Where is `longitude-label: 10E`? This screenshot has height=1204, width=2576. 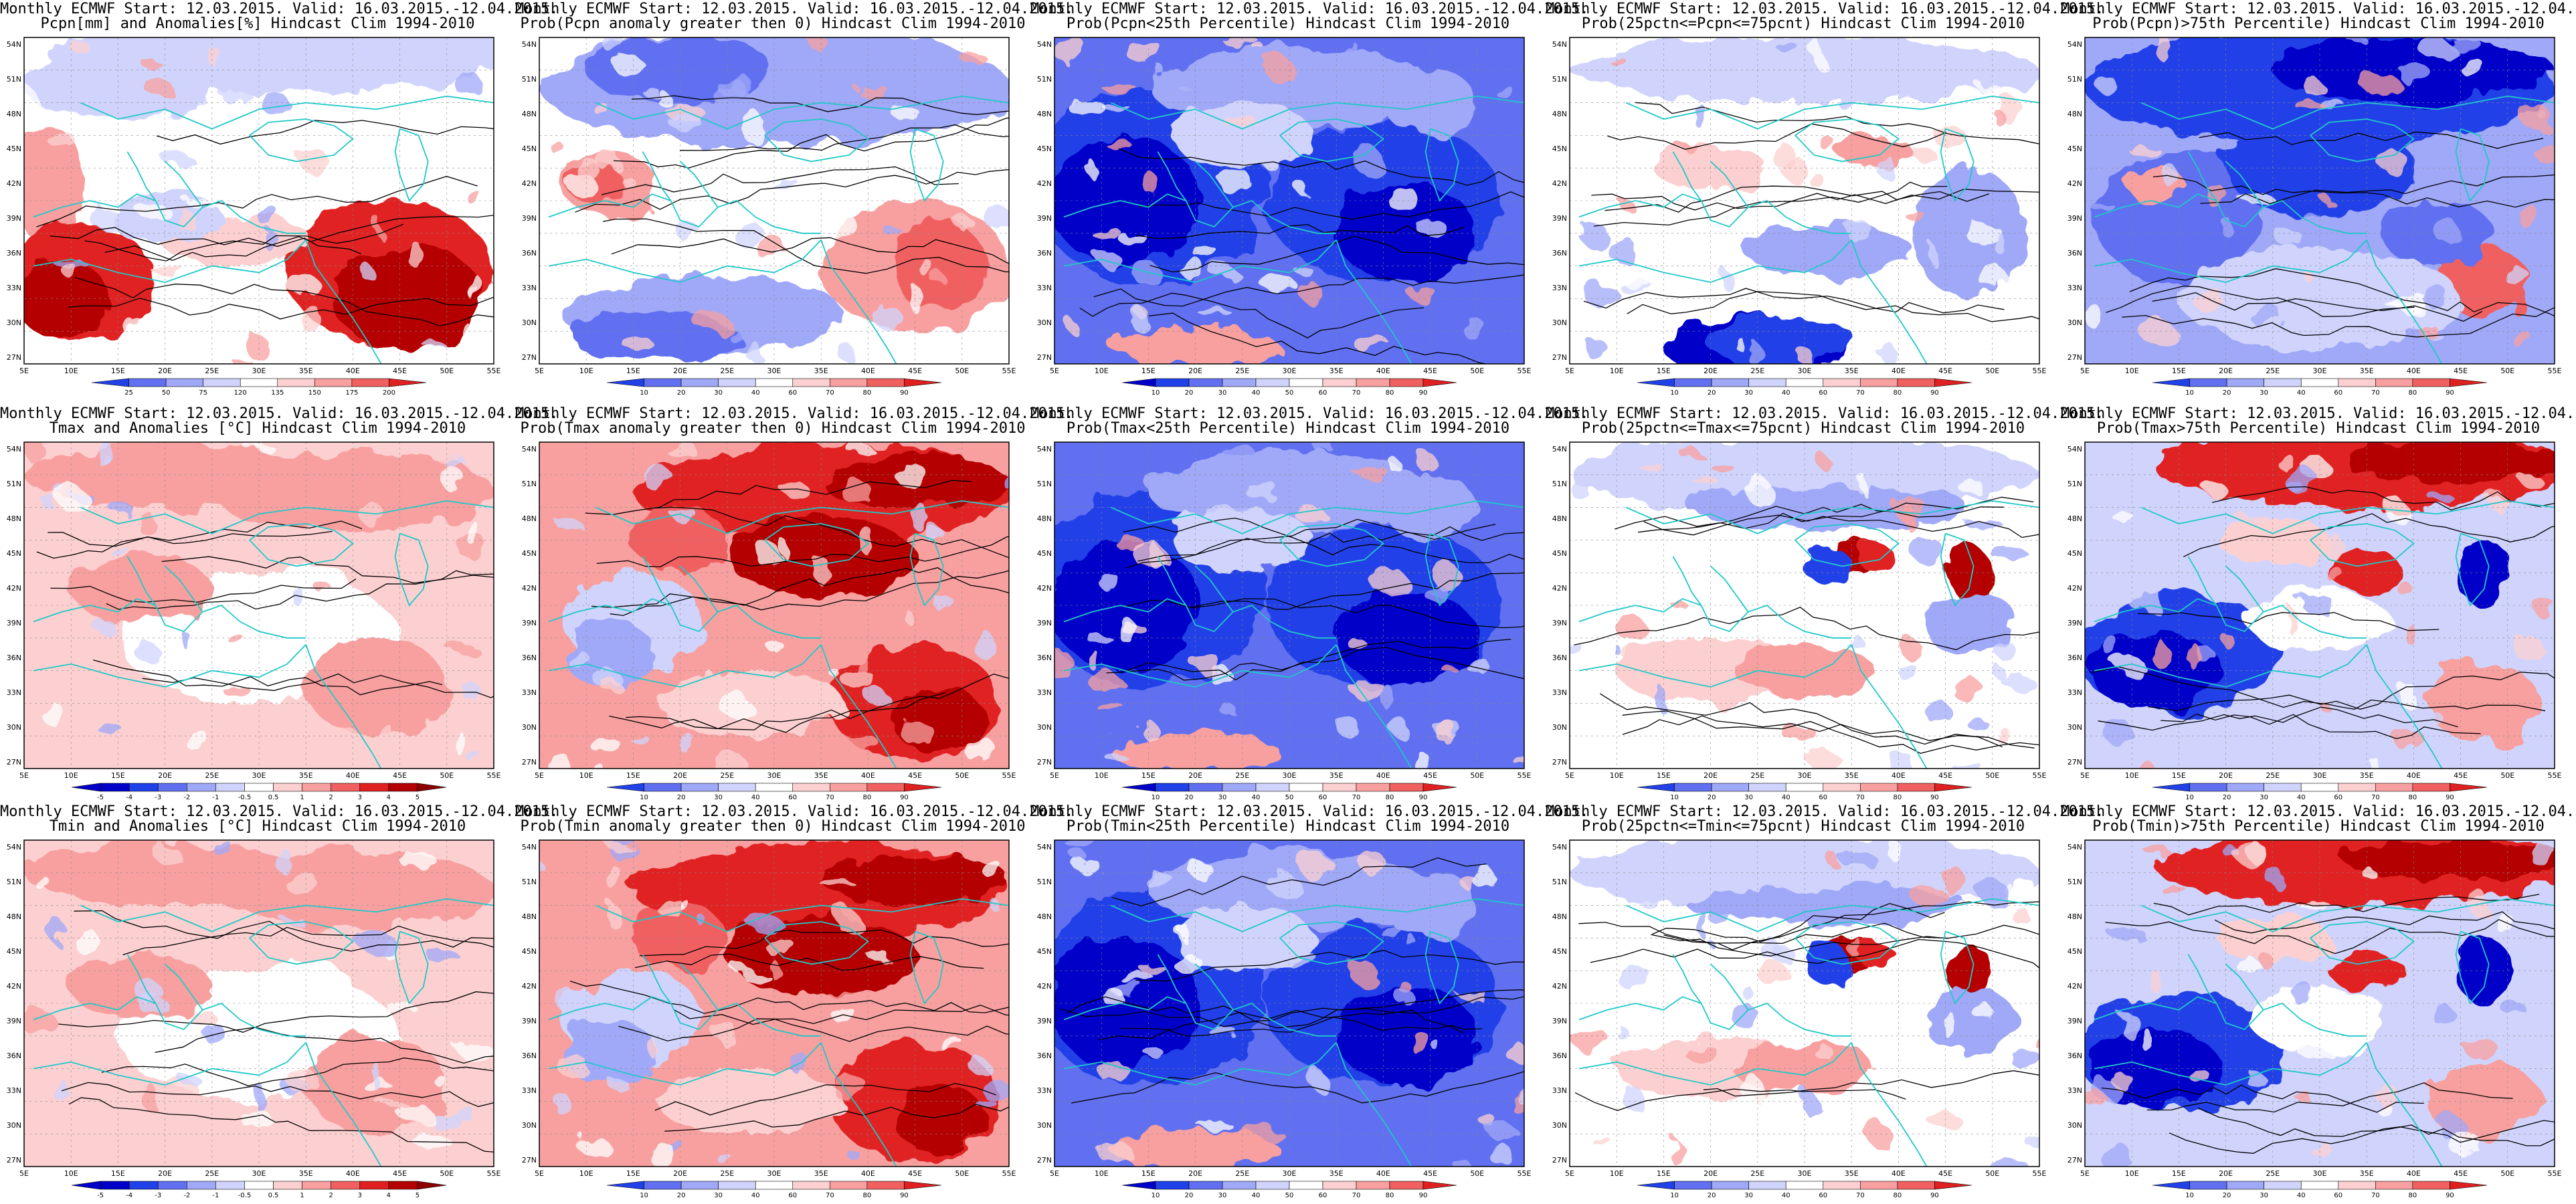
longitude-label: 10E is located at coordinates (2132, 1173).